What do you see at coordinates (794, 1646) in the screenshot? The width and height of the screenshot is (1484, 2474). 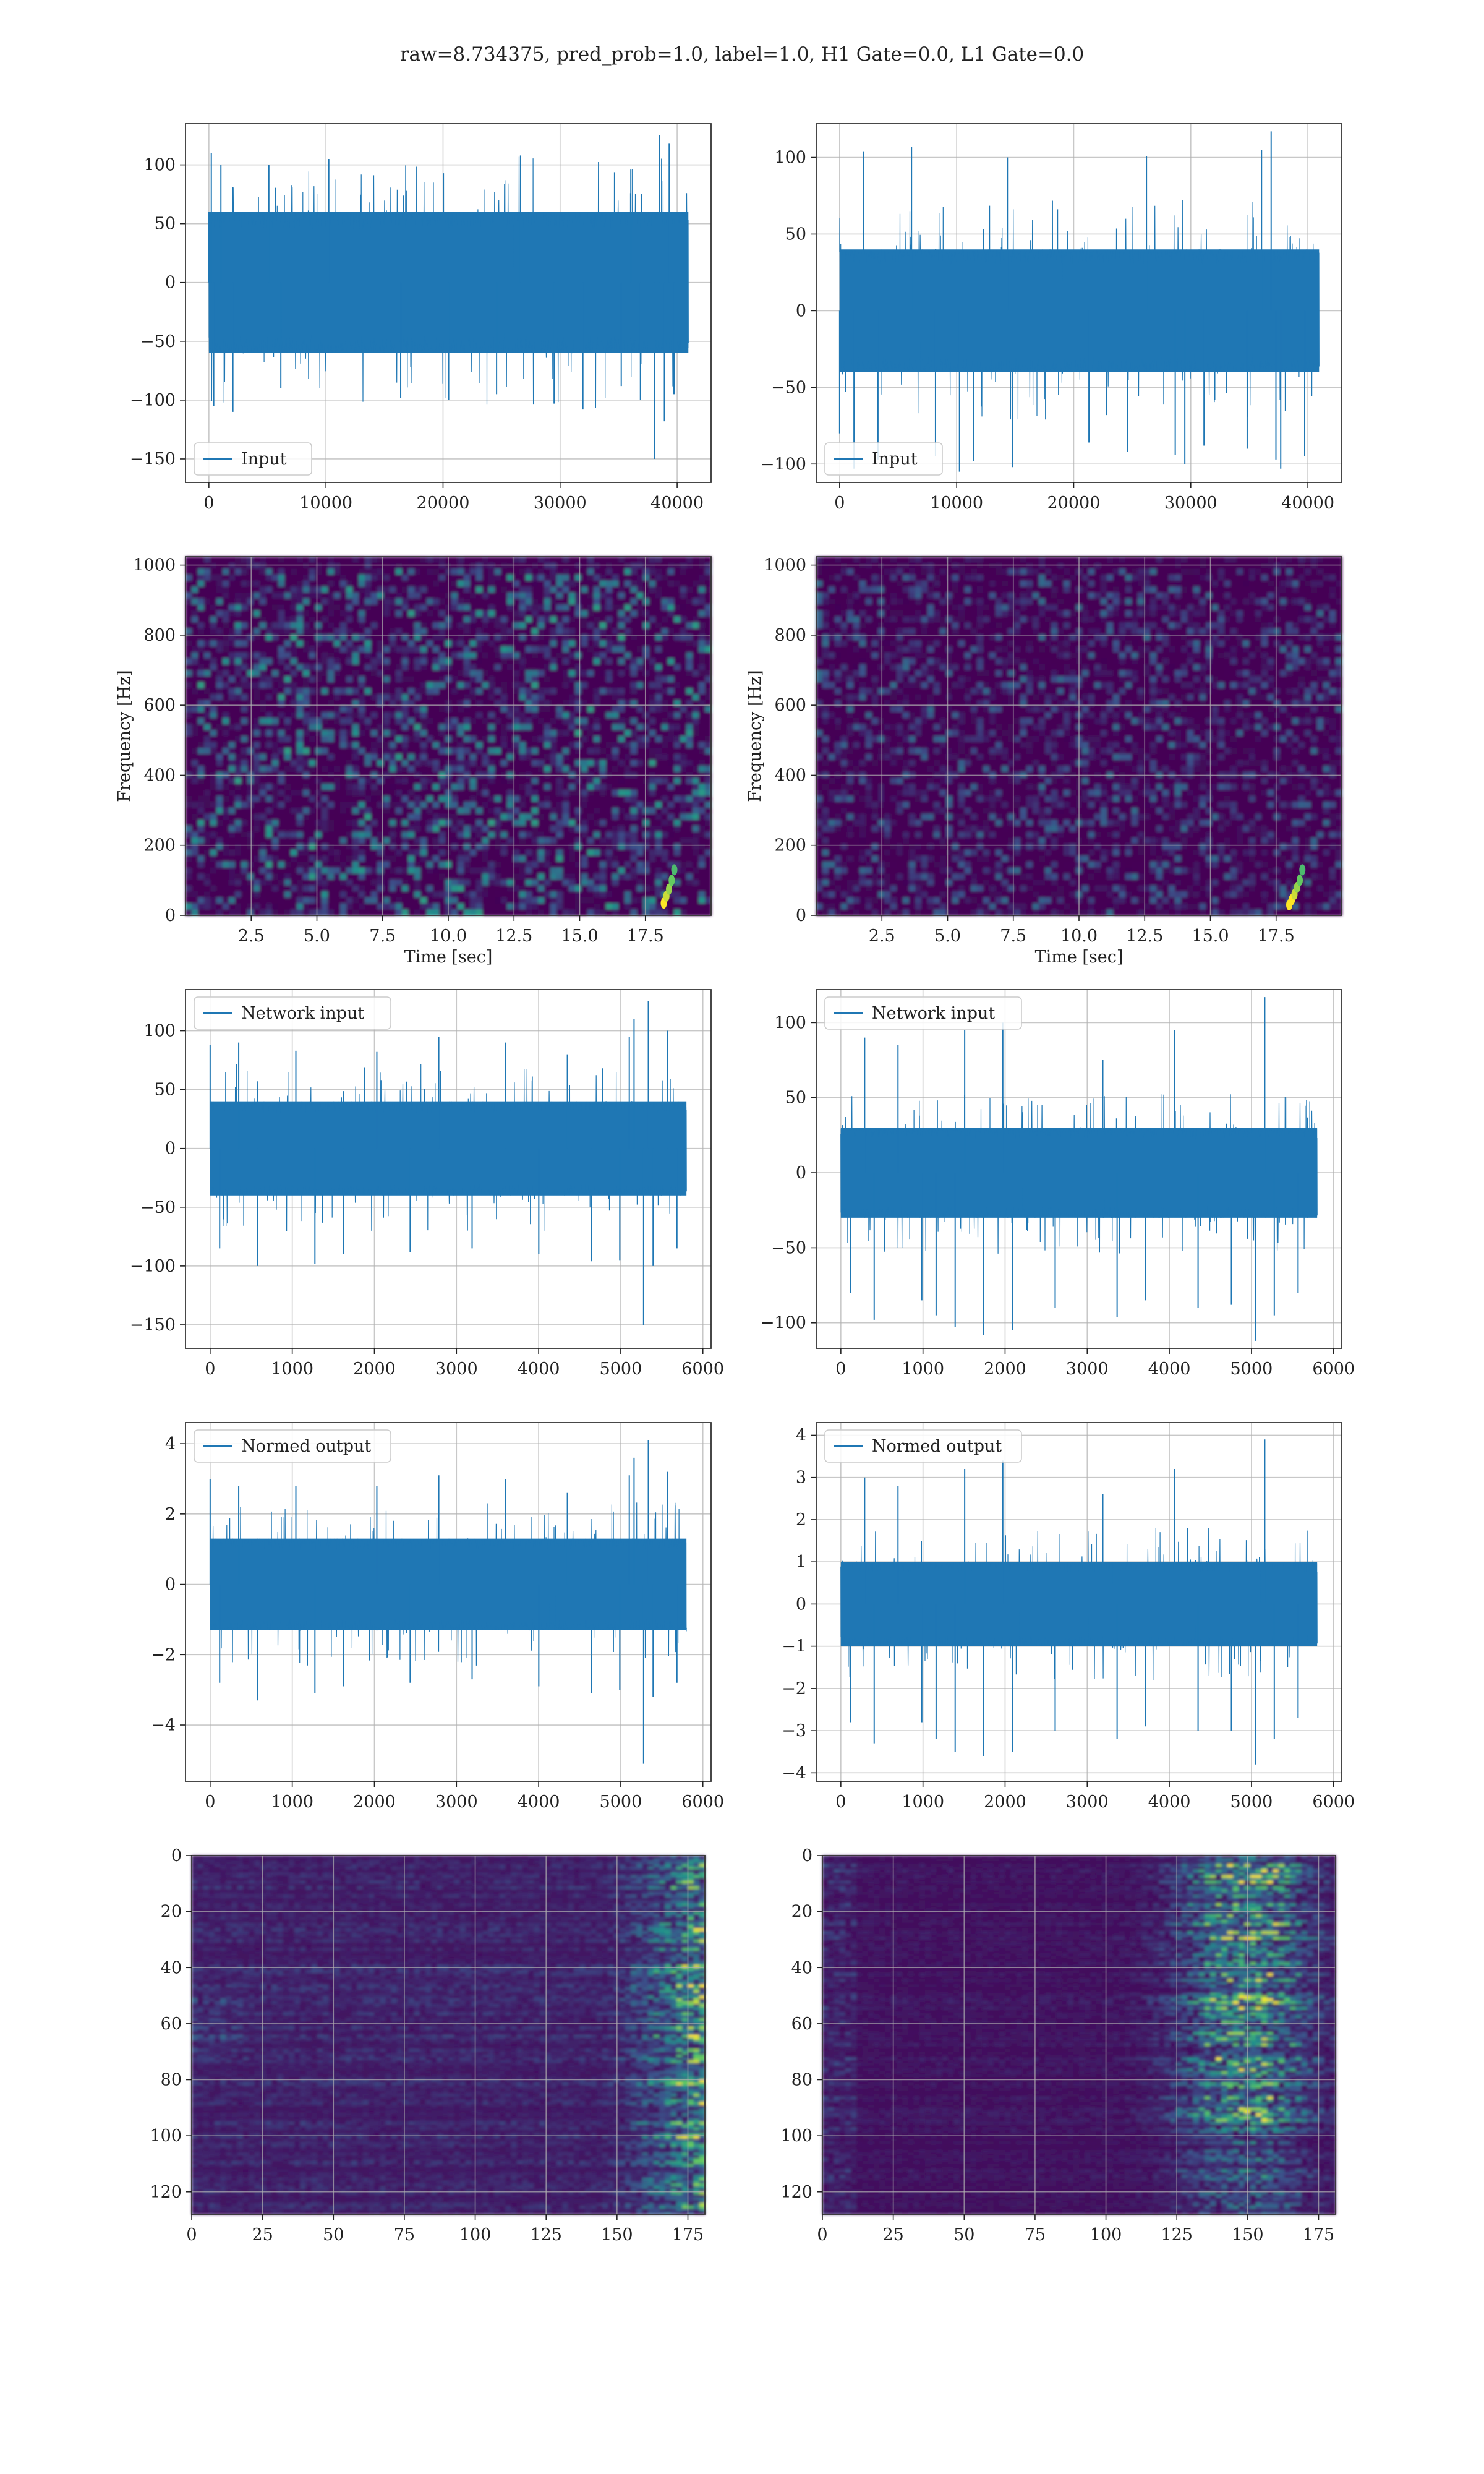 I see `y-tick-label: −1` at bounding box center [794, 1646].